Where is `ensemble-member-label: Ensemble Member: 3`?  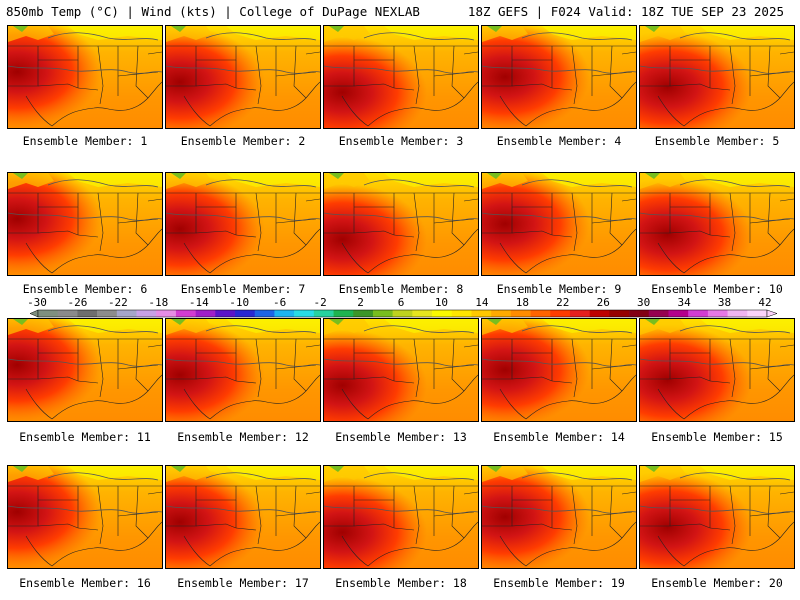
ensemble-member-label: Ensemble Member: 3 is located at coordinates (401, 141).